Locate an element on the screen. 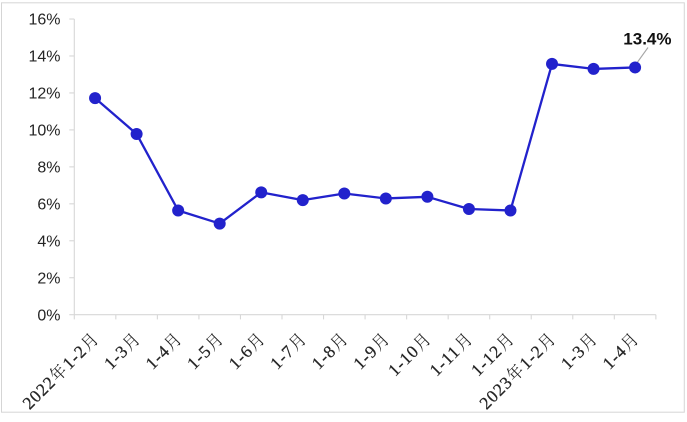  svg-text: 2% is located at coordinates (48, 278).